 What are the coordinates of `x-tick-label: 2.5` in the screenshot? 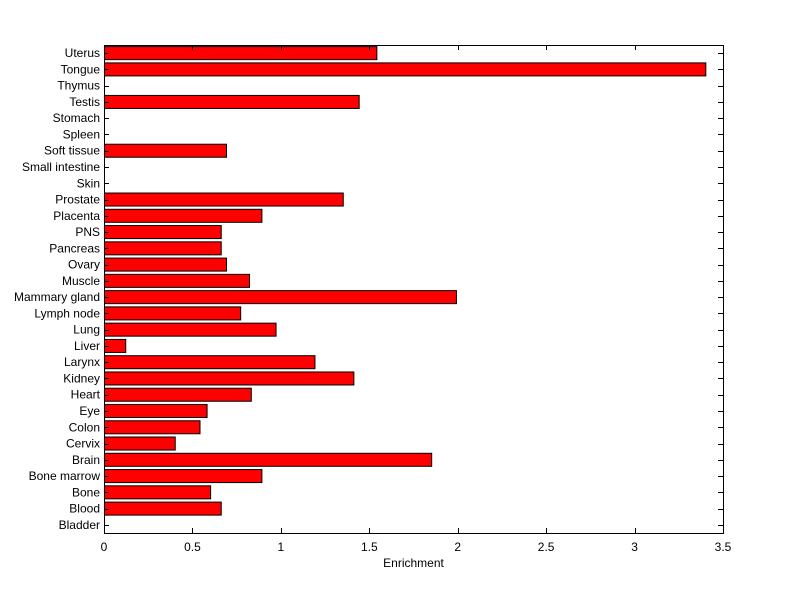 It's located at (546, 547).